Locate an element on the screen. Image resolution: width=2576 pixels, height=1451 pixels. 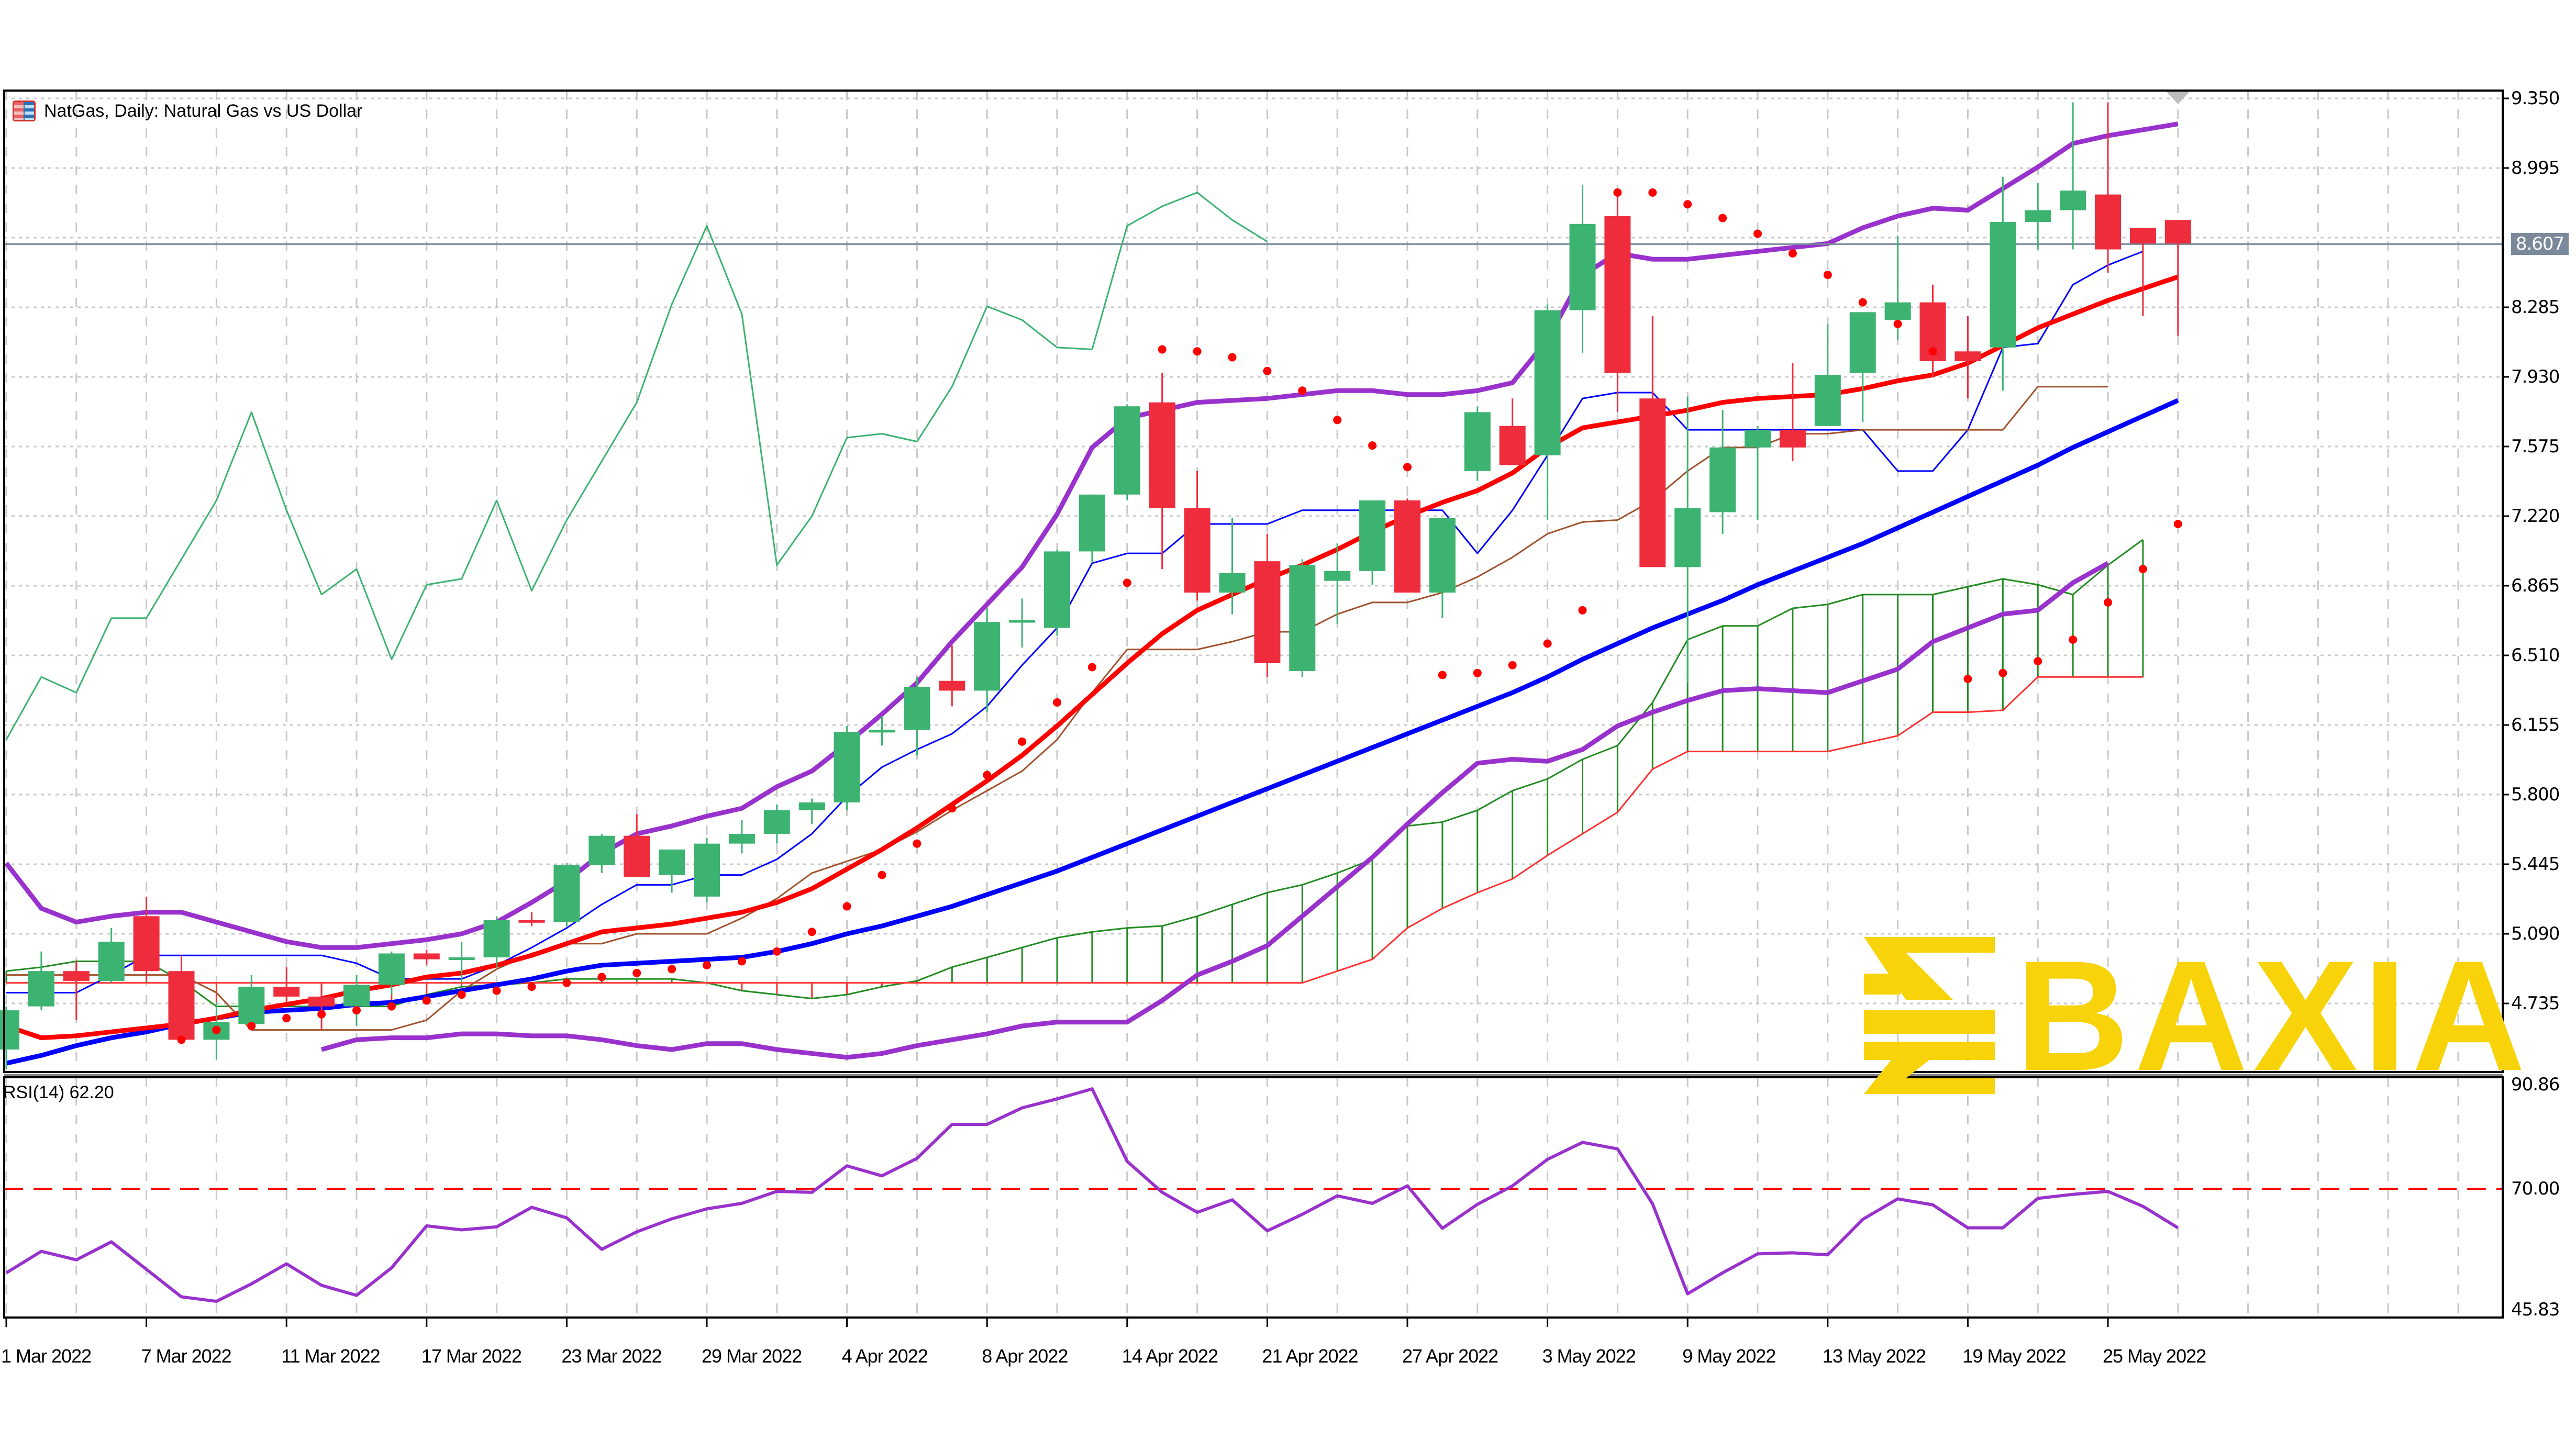
baxia-brand-text: BAXIA is located at coordinates (2273, 1016).